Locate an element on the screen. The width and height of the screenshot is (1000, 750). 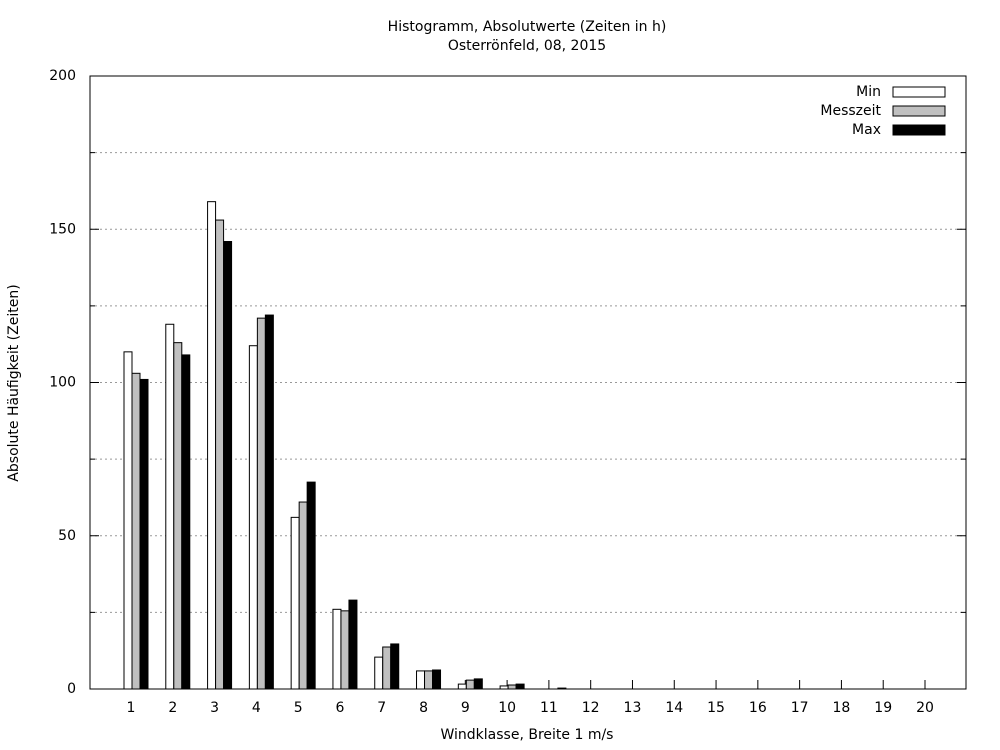
x-tick-label: 5 is located at coordinates (298, 708).